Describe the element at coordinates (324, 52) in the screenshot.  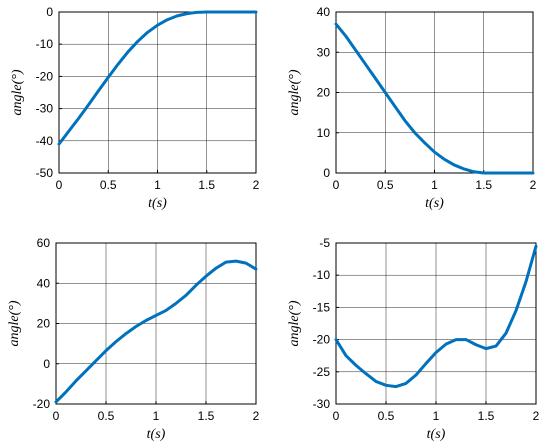
I see `y-tick-label: 30` at that location.